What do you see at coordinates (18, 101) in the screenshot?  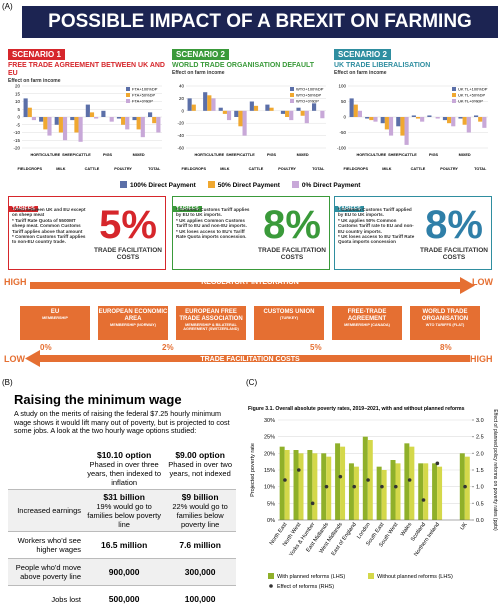 I see `y-tick-label: 10` at bounding box center [18, 101].